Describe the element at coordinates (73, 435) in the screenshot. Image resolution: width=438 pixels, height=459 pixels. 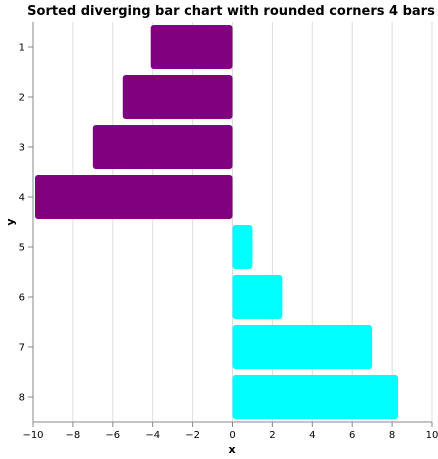
I see `x-tick-label: −8` at that location.